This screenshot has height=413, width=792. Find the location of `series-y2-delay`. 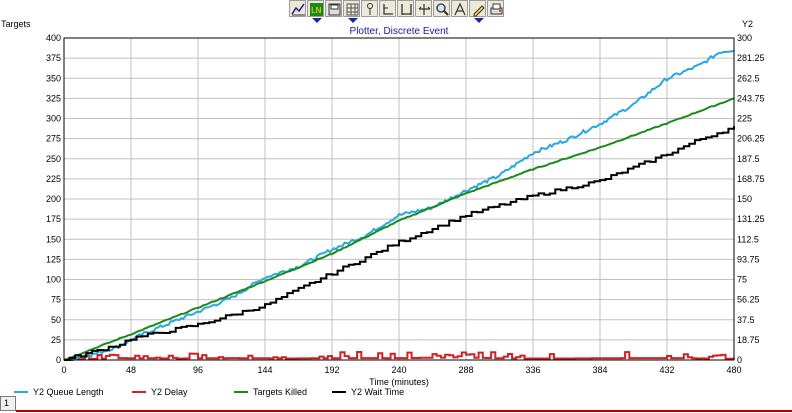

series-y2-delay is located at coordinates (399, 356).